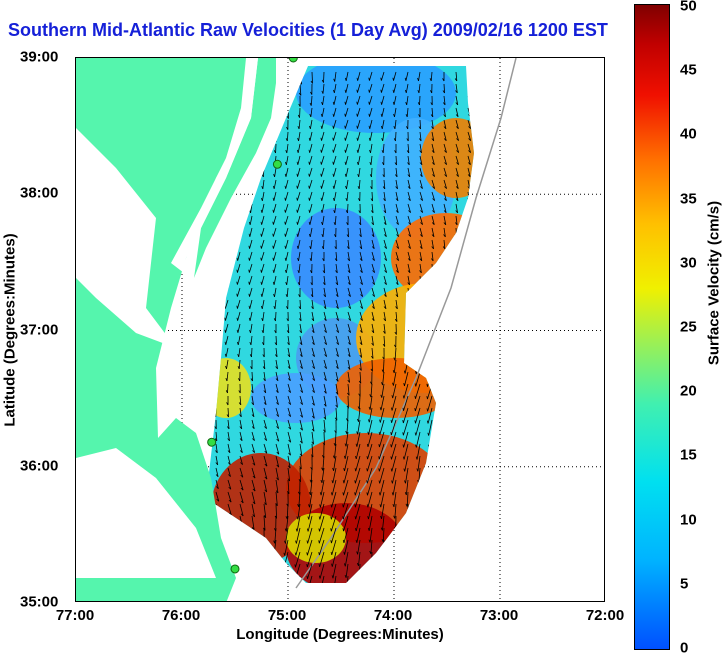 The height and width of the screenshot is (659, 724). Describe the element at coordinates (235, 168) in the screenshot. I see `land-delmarva` at that location.